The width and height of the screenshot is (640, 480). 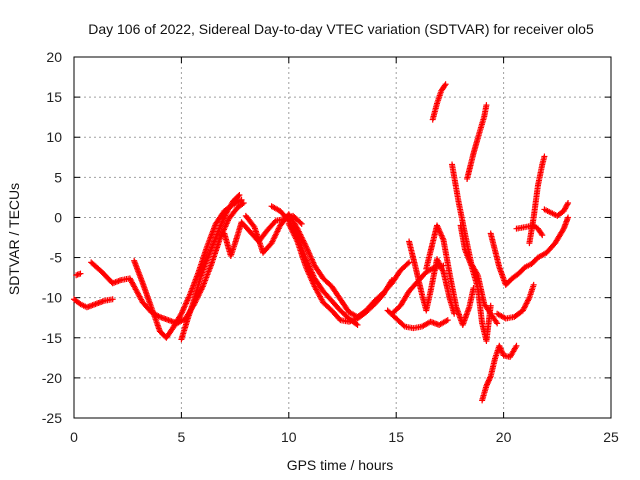 What do you see at coordinates (58, 217) in the screenshot?
I see `y-tick-label: 0` at bounding box center [58, 217].